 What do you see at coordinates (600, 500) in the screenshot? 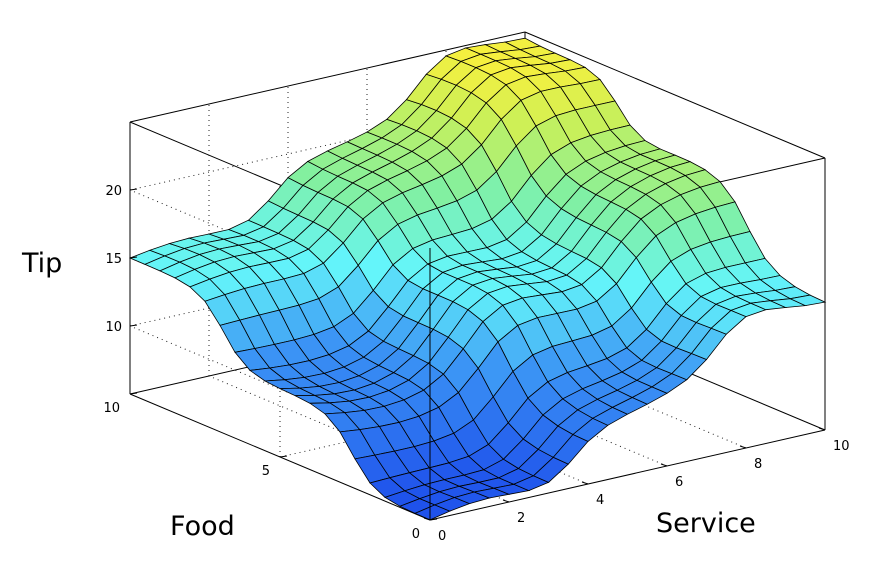
I see `x-tick-label: 4` at bounding box center [600, 500].